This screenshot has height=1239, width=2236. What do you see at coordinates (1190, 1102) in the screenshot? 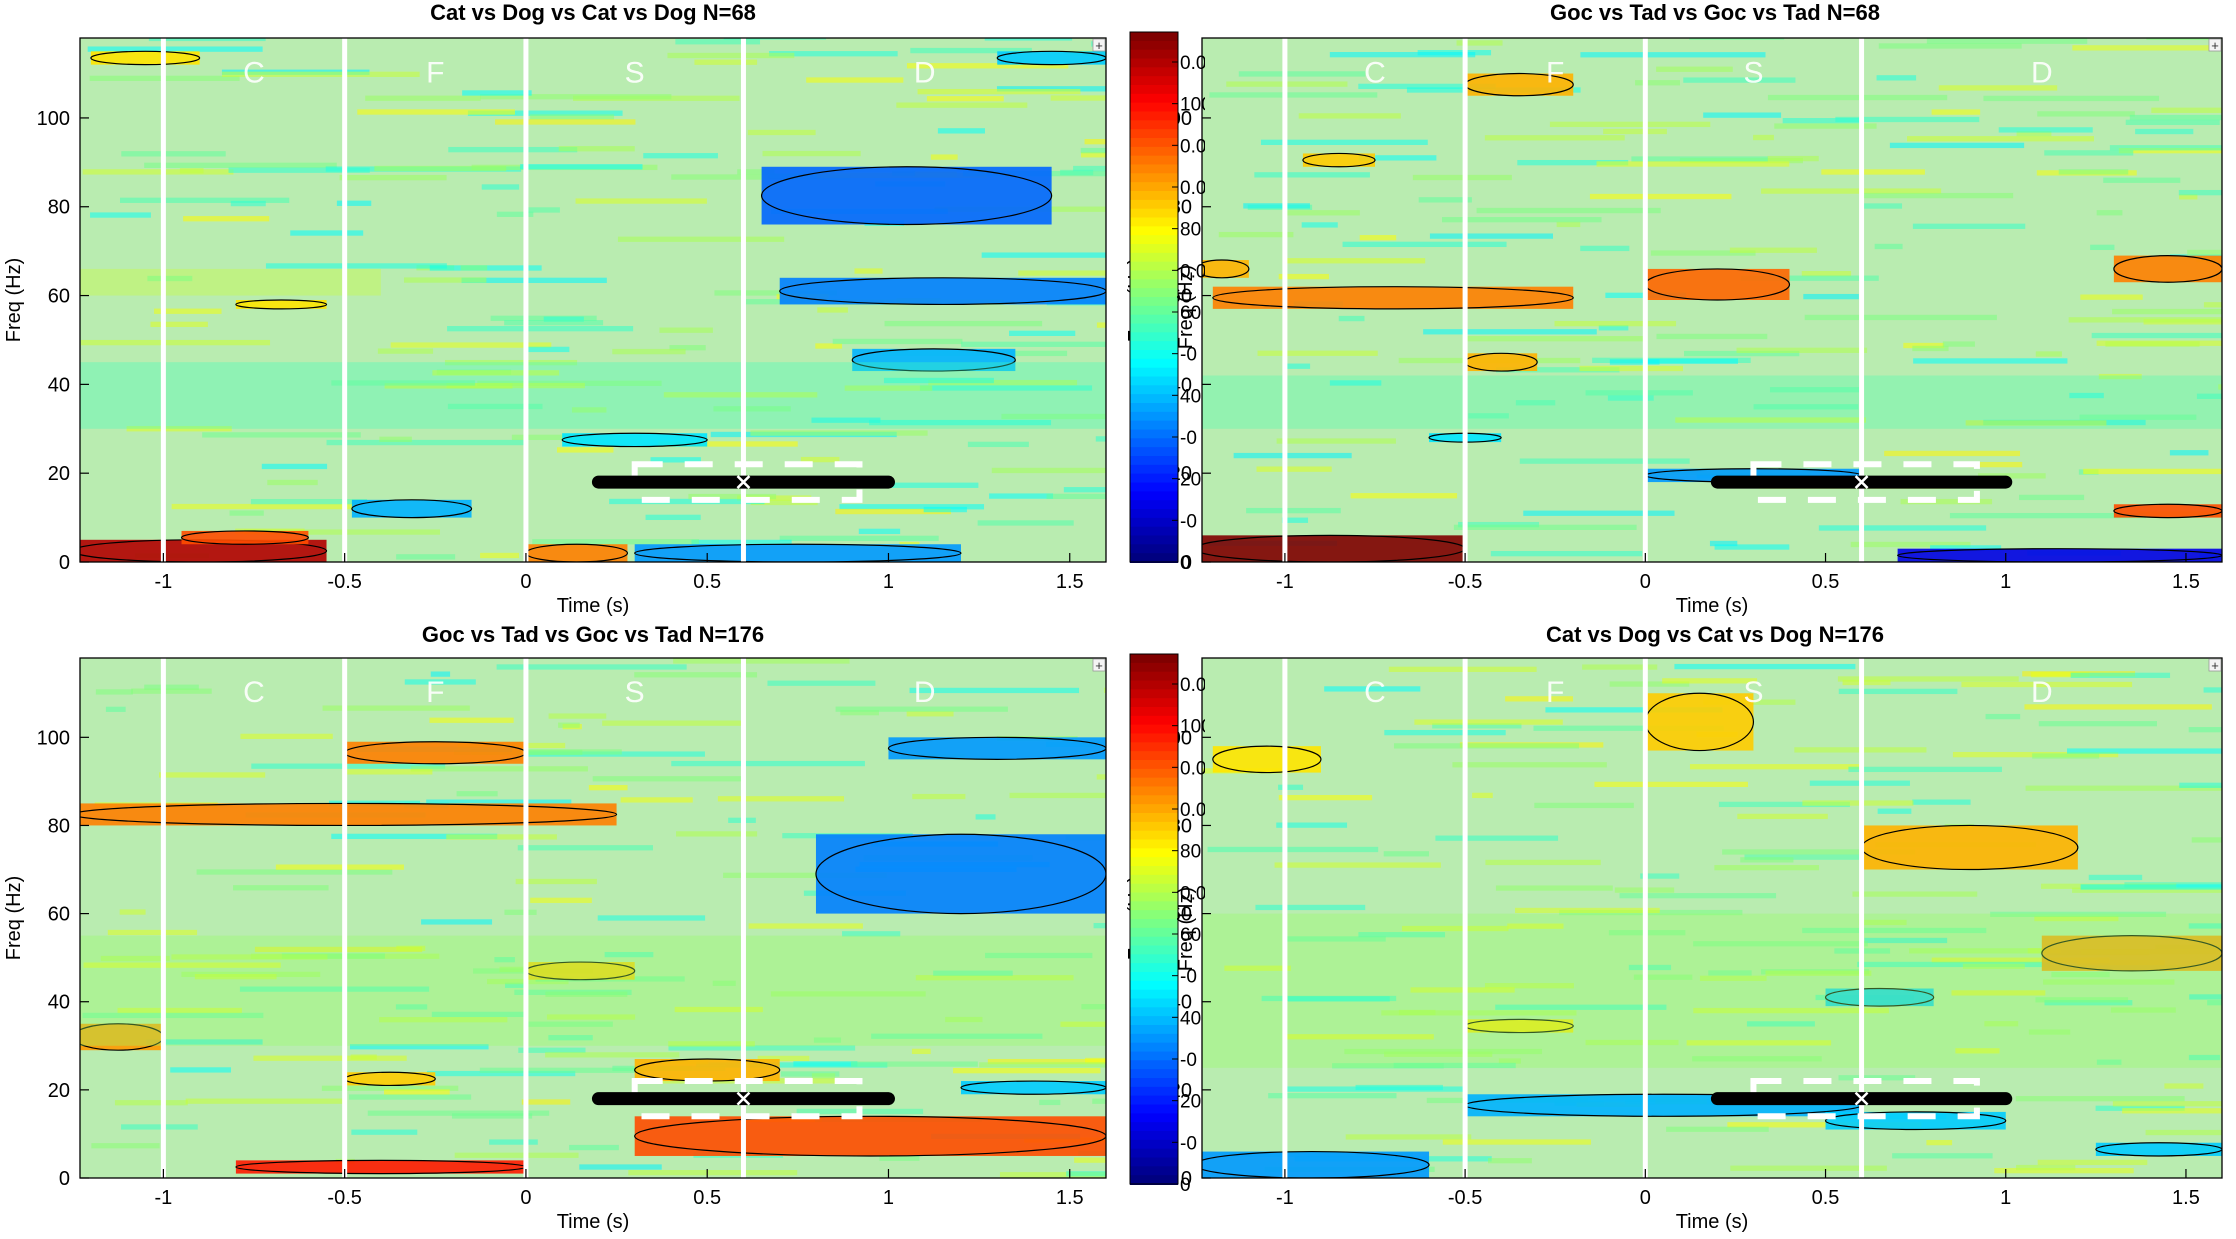
I see `colorbar-tick-label: 20` at bounding box center [1190, 1102].